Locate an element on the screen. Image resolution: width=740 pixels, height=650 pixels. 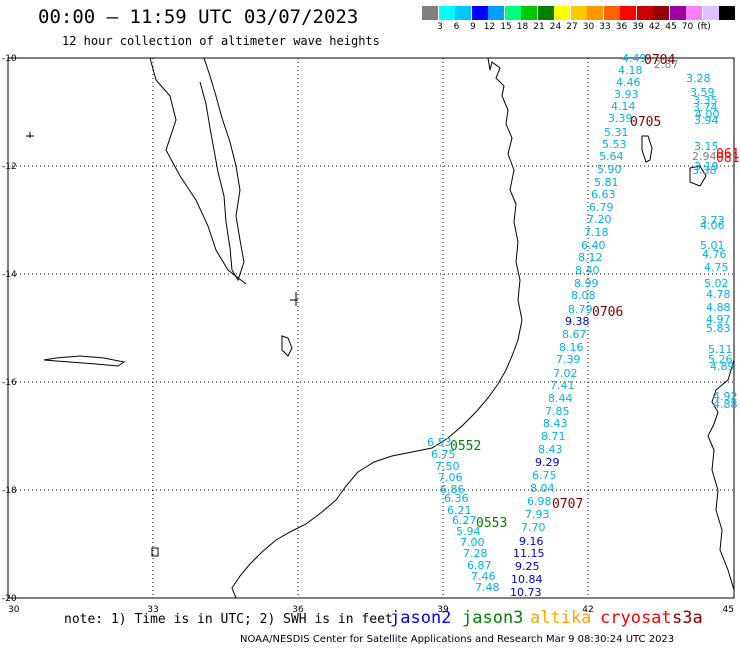
grand-comore is located at coordinates (647, 149).